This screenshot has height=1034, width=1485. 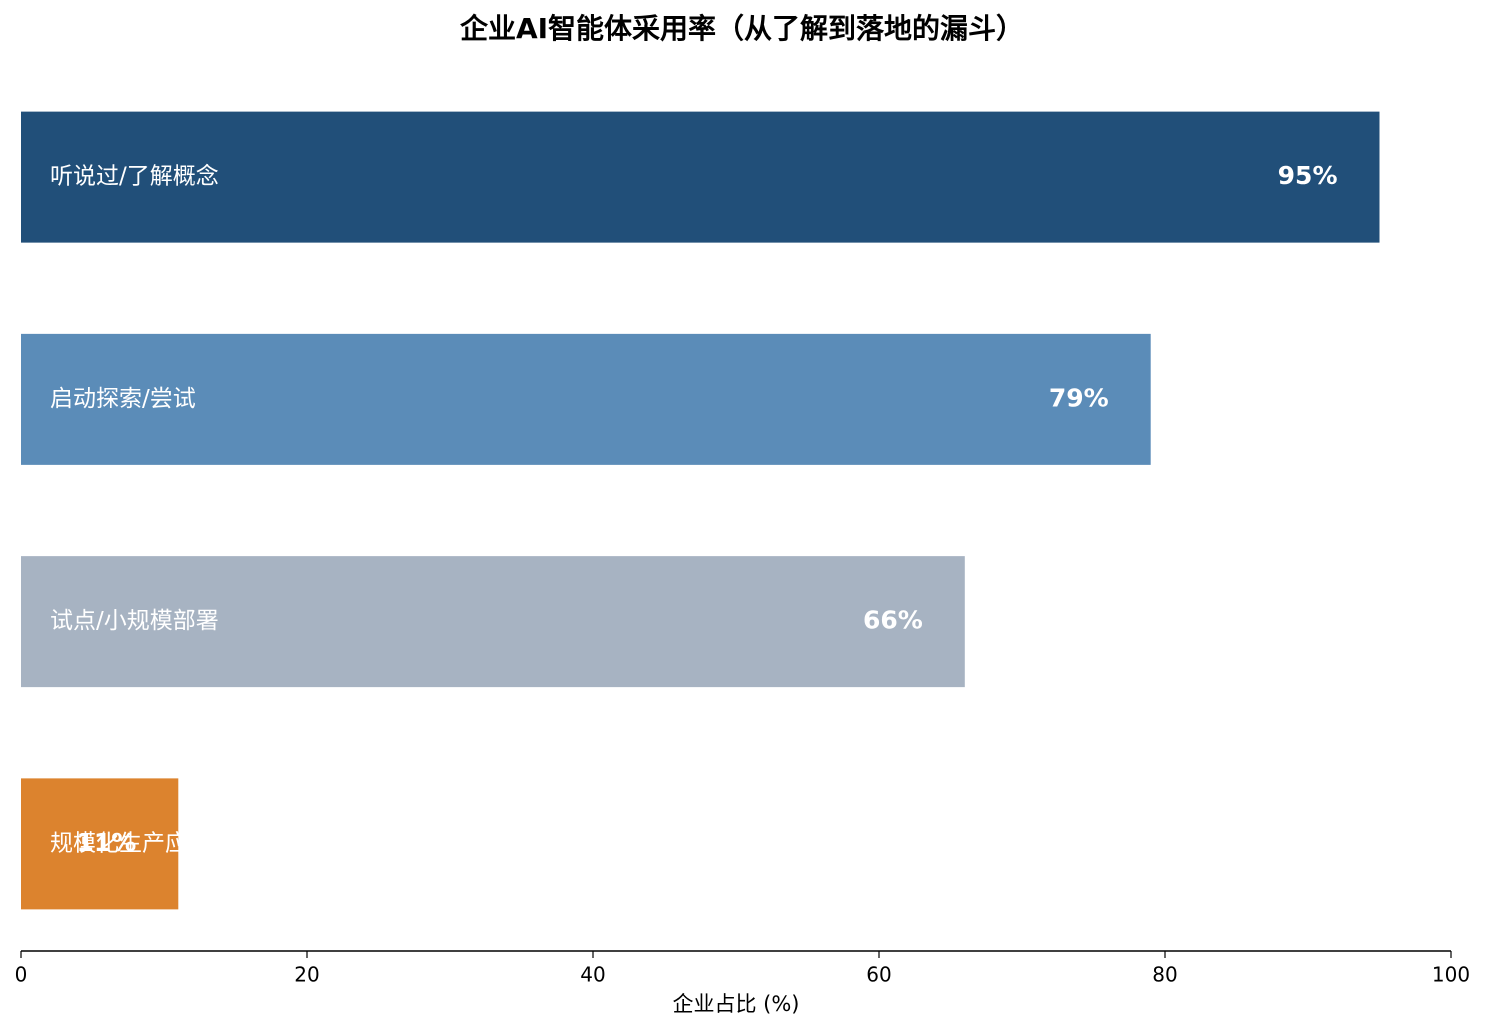 What do you see at coordinates (1079, 397) in the screenshot?
I see `value-label: 79%` at bounding box center [1079, 397].